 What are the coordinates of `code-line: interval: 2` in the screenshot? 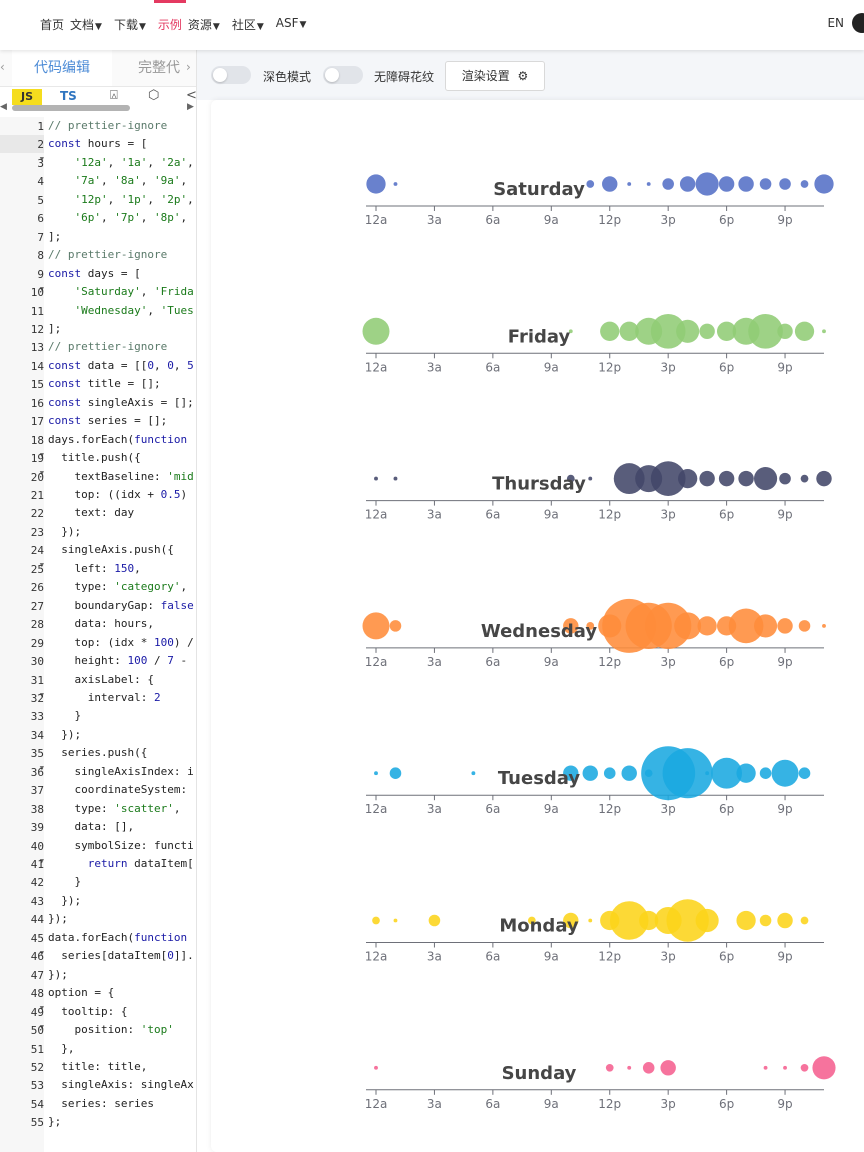 It's located at (104, 697).